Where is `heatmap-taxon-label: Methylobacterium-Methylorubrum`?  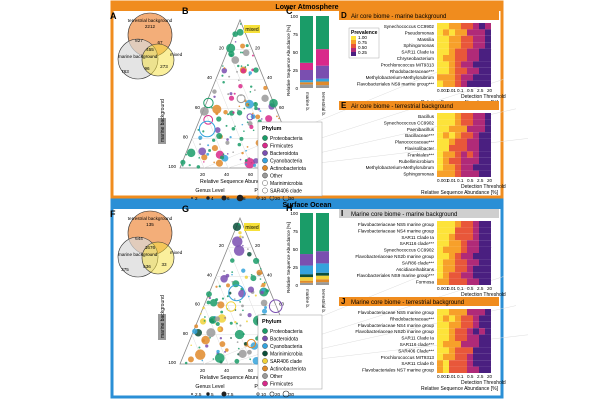
heatmap-taxon-label: Methylobacterium-Methylorubrum is located at coordinates (400, 167).